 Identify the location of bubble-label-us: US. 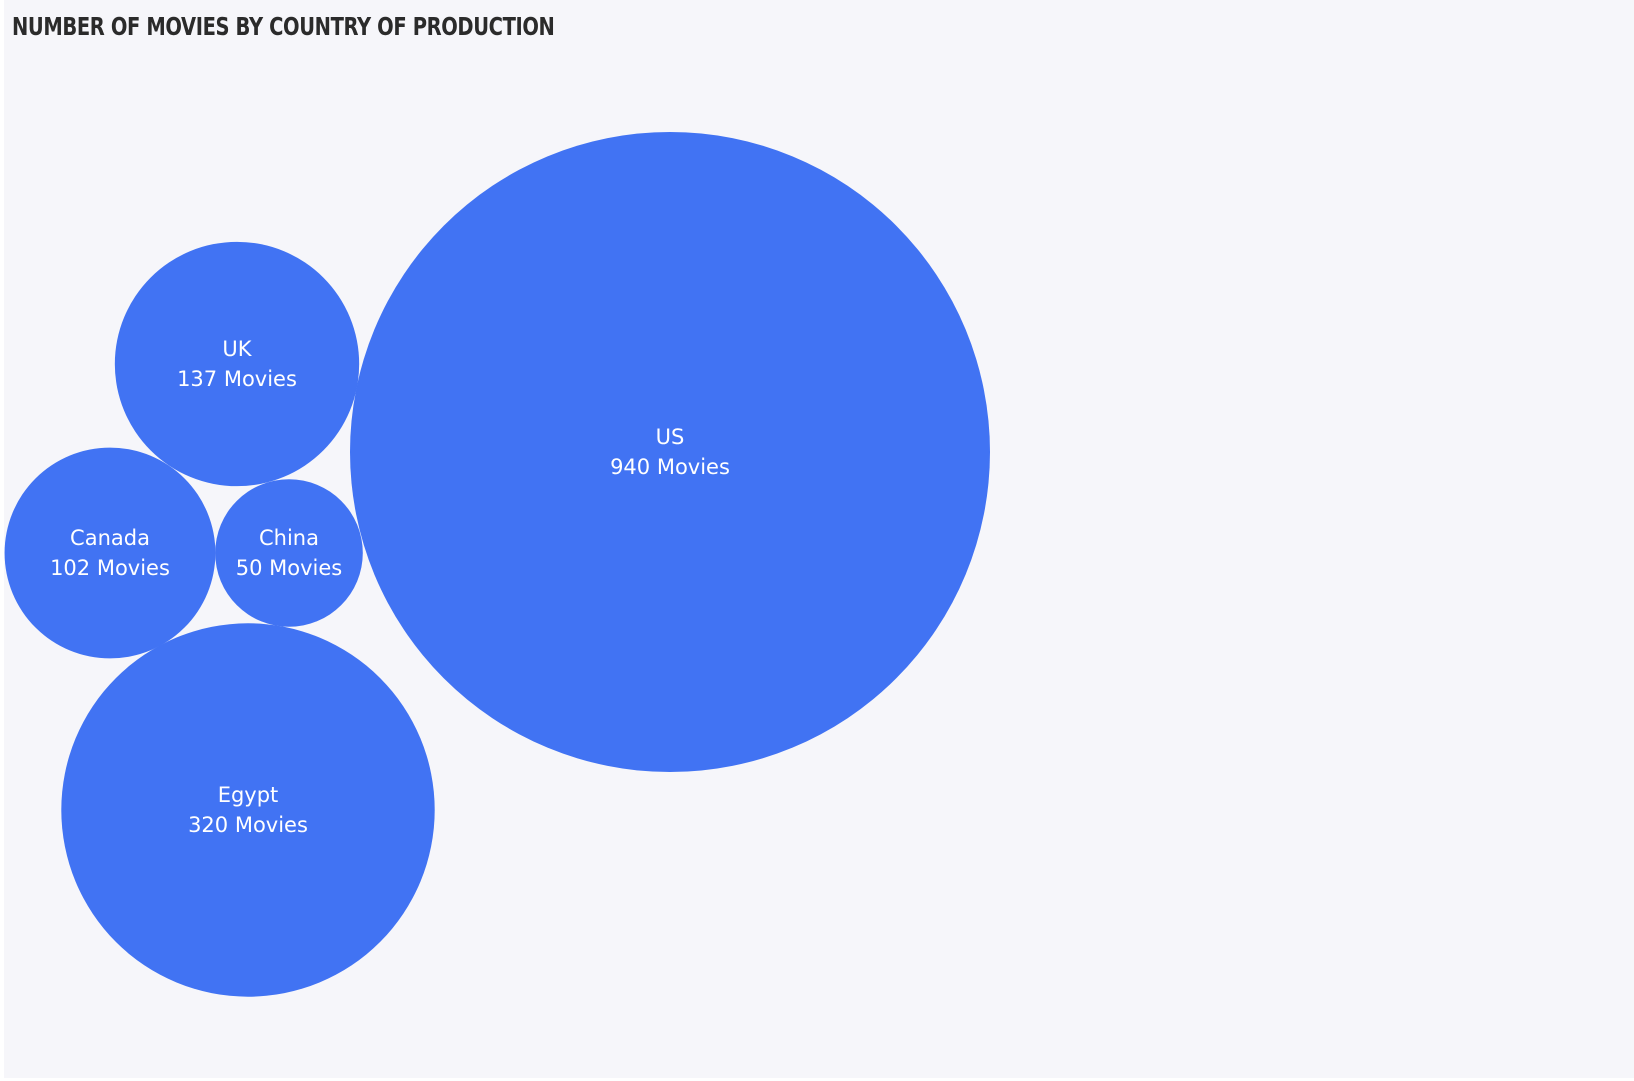
(670, 437).